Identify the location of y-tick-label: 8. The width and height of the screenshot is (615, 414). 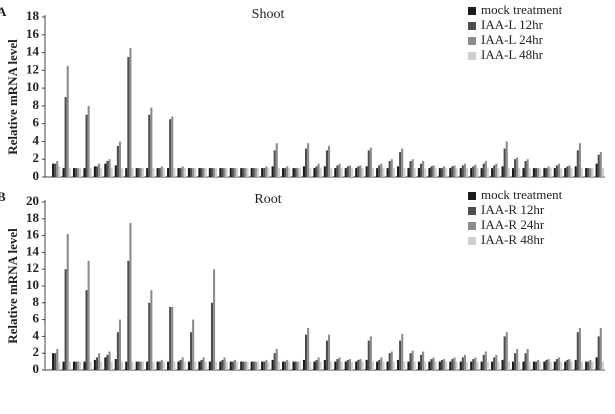
(36, 104).